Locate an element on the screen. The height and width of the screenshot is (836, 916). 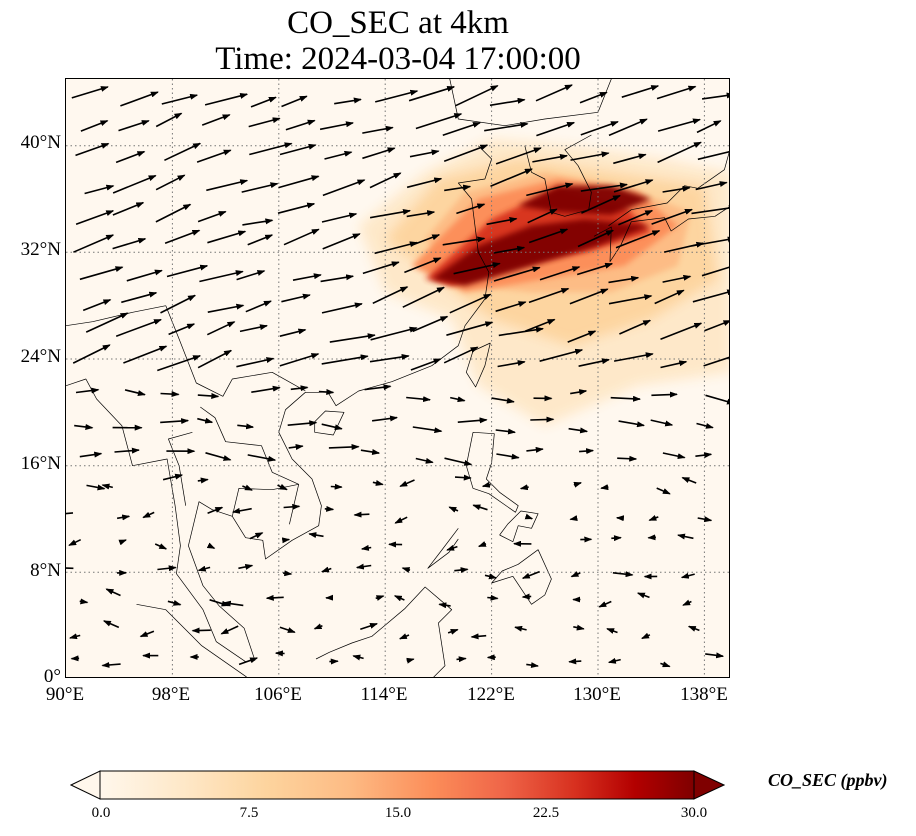
colorbar-extend-min is located at coordinates (85, 785).